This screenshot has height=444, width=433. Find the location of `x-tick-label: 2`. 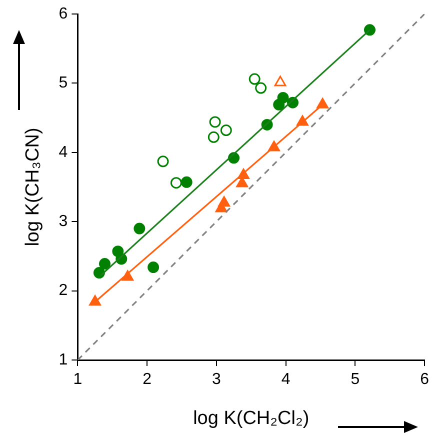

x-tick-label: 2 is located at coordinates (147, 379).